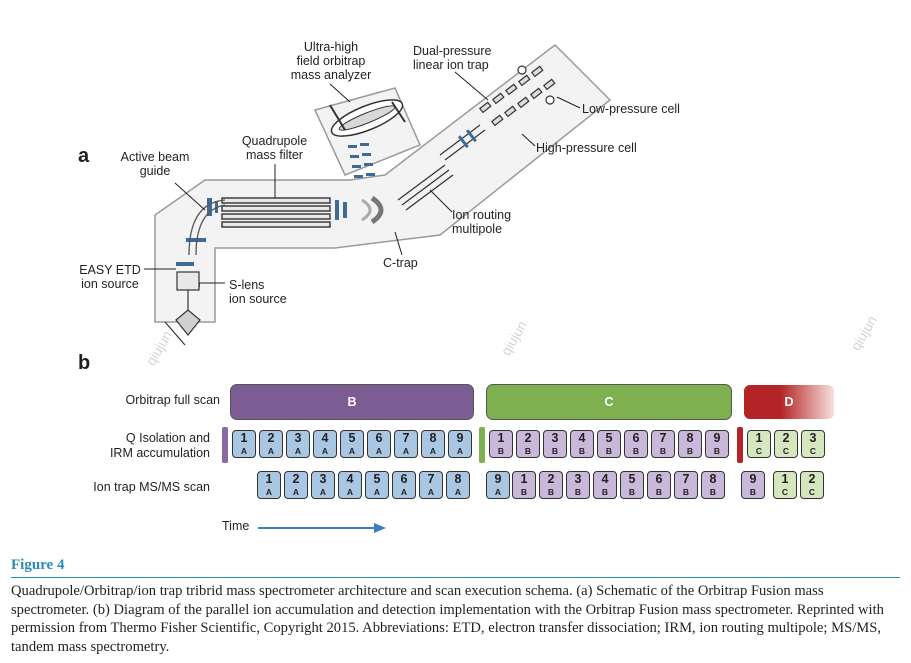  I want to click on orbitrap-electrode, so click(367, 118).